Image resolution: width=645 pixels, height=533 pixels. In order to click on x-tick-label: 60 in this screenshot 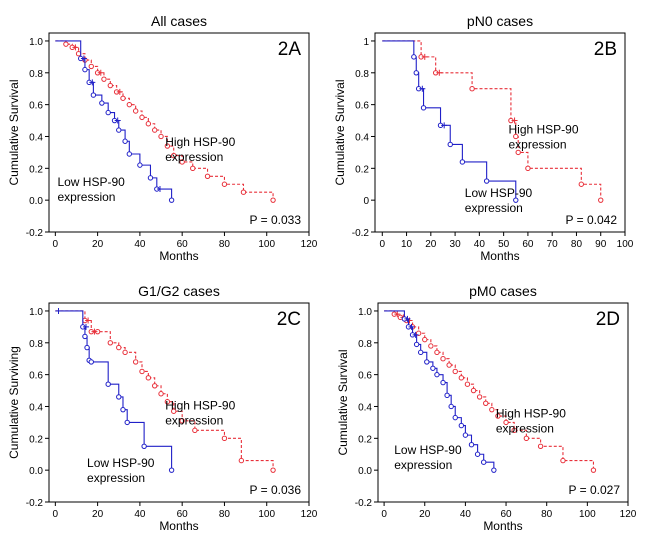, I will do `click(183, 514)`.